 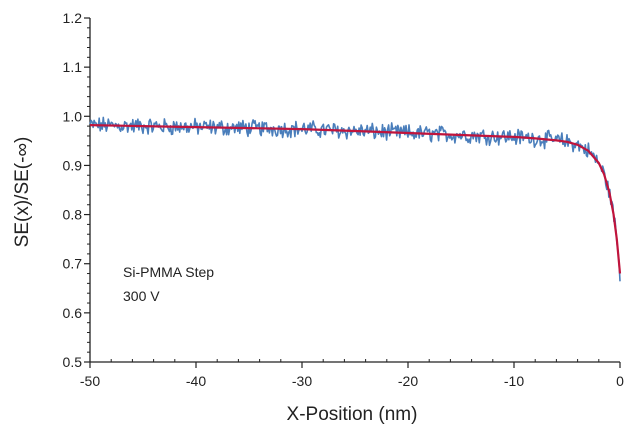 I want to click on y-tick-label: 1.2, so click(x=73, y=18).